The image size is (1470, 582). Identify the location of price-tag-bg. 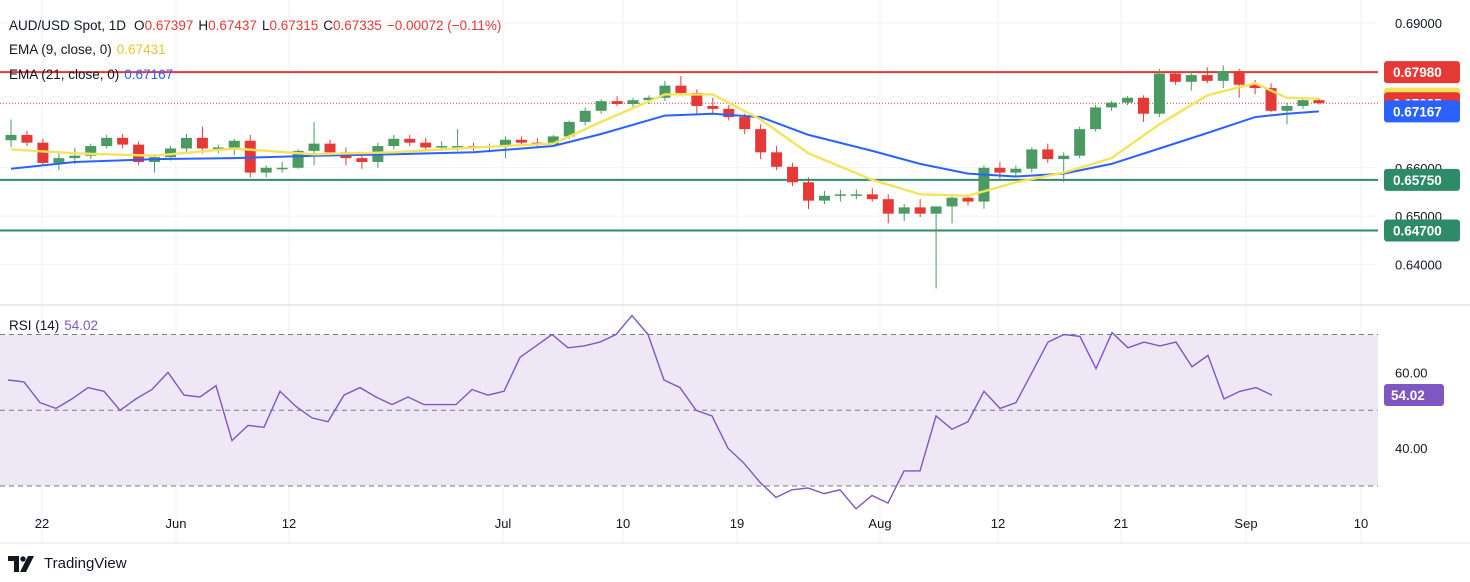
(1422, 179).